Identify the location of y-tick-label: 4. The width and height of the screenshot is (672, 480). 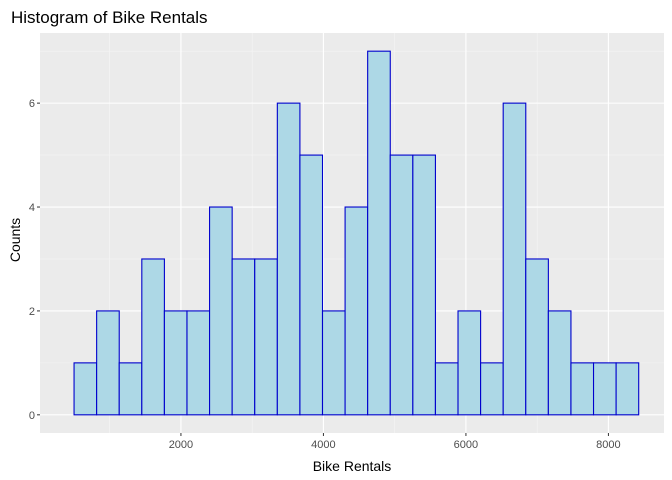
(32, 208).